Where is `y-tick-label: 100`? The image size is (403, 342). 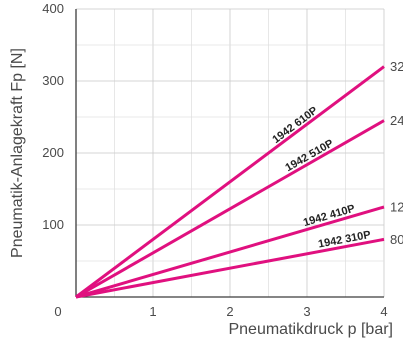
y-tick-label: 100 is located at coordinates (53, 224).